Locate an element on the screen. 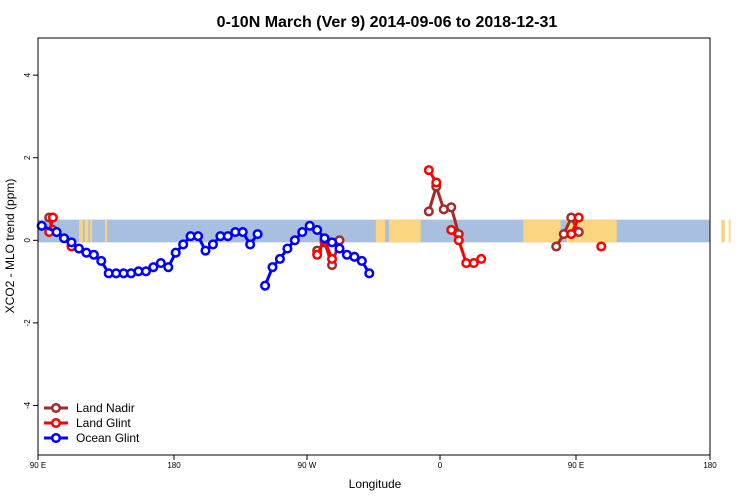 The height and width of the screenshot is (500, 750). y-tick-label: 0 is located at coordinates (27, 240).